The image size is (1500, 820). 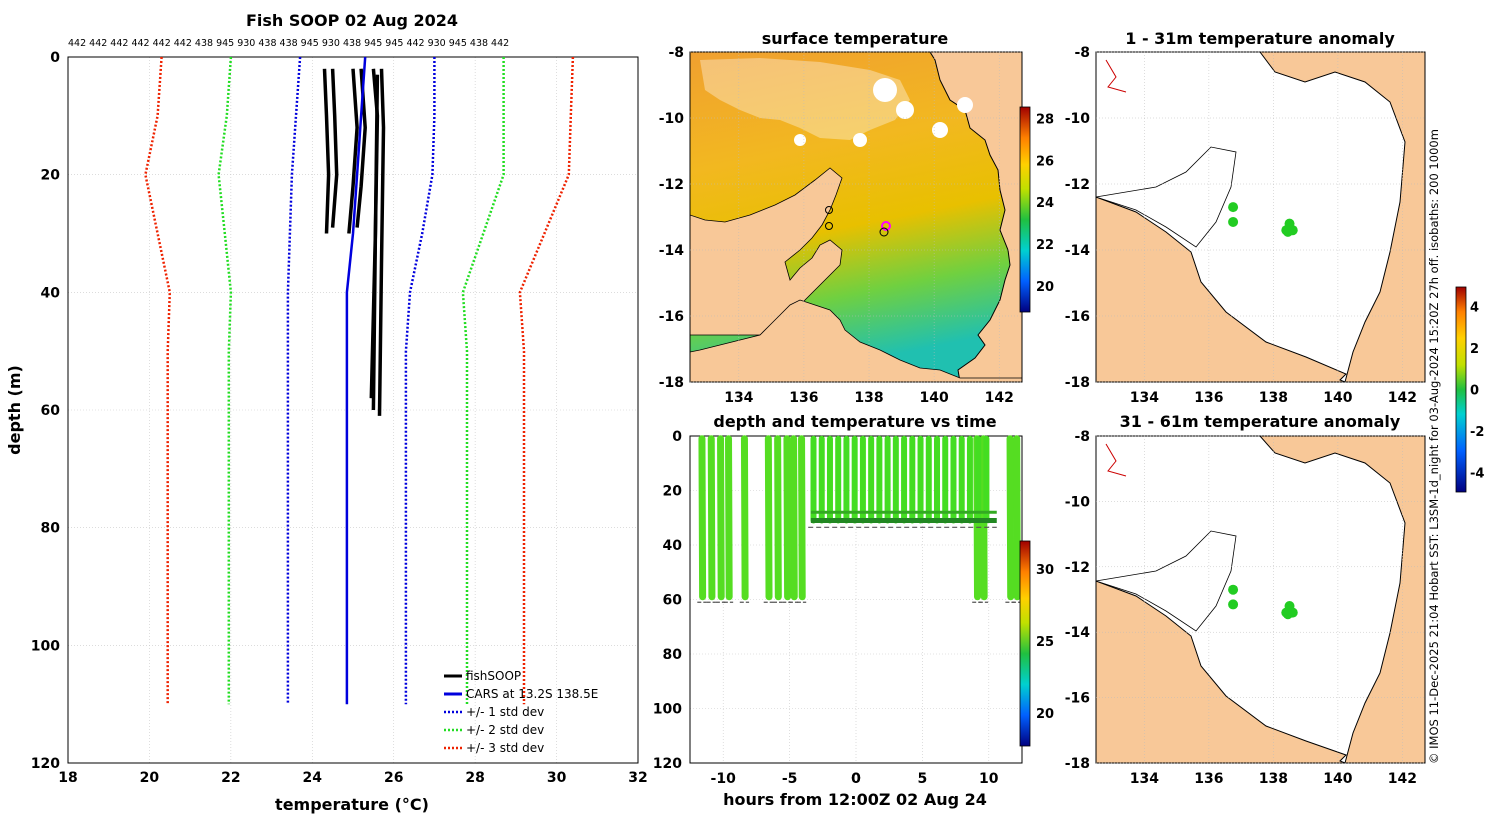 I want to click on colorbar-tick: -2, so click(x=1477, y=432).